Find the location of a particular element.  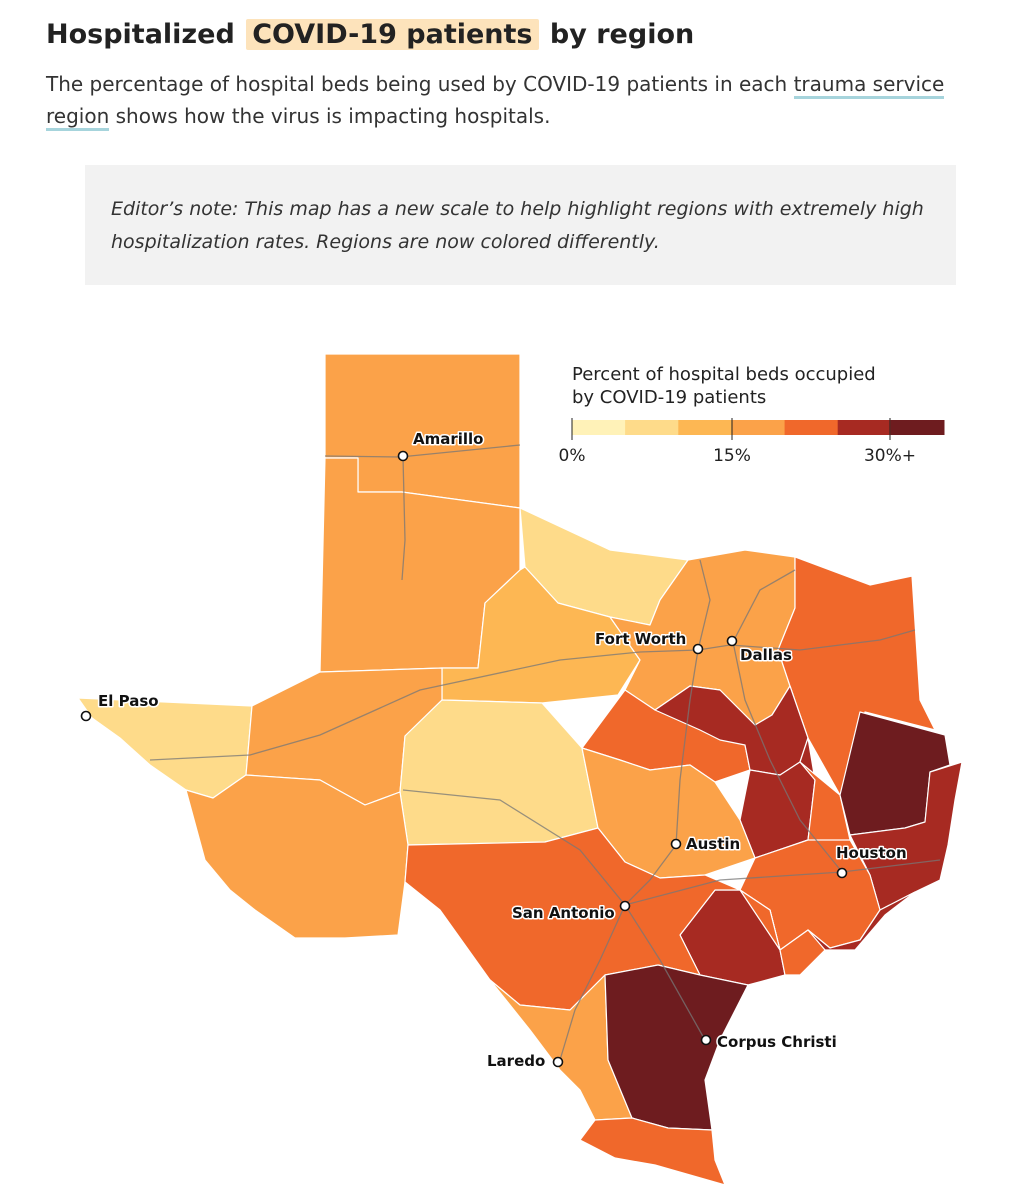

laredo-marker is located at coordinates (558, 1062).